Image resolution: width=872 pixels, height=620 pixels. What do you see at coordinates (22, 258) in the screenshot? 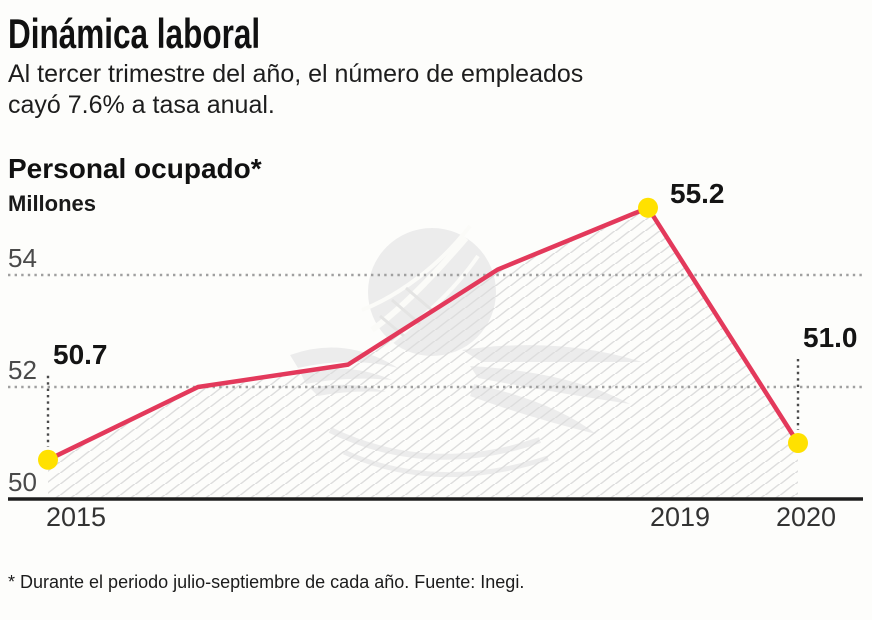
I see `y-axis-tick-label-54: 54` at bounding box center [22, 258].